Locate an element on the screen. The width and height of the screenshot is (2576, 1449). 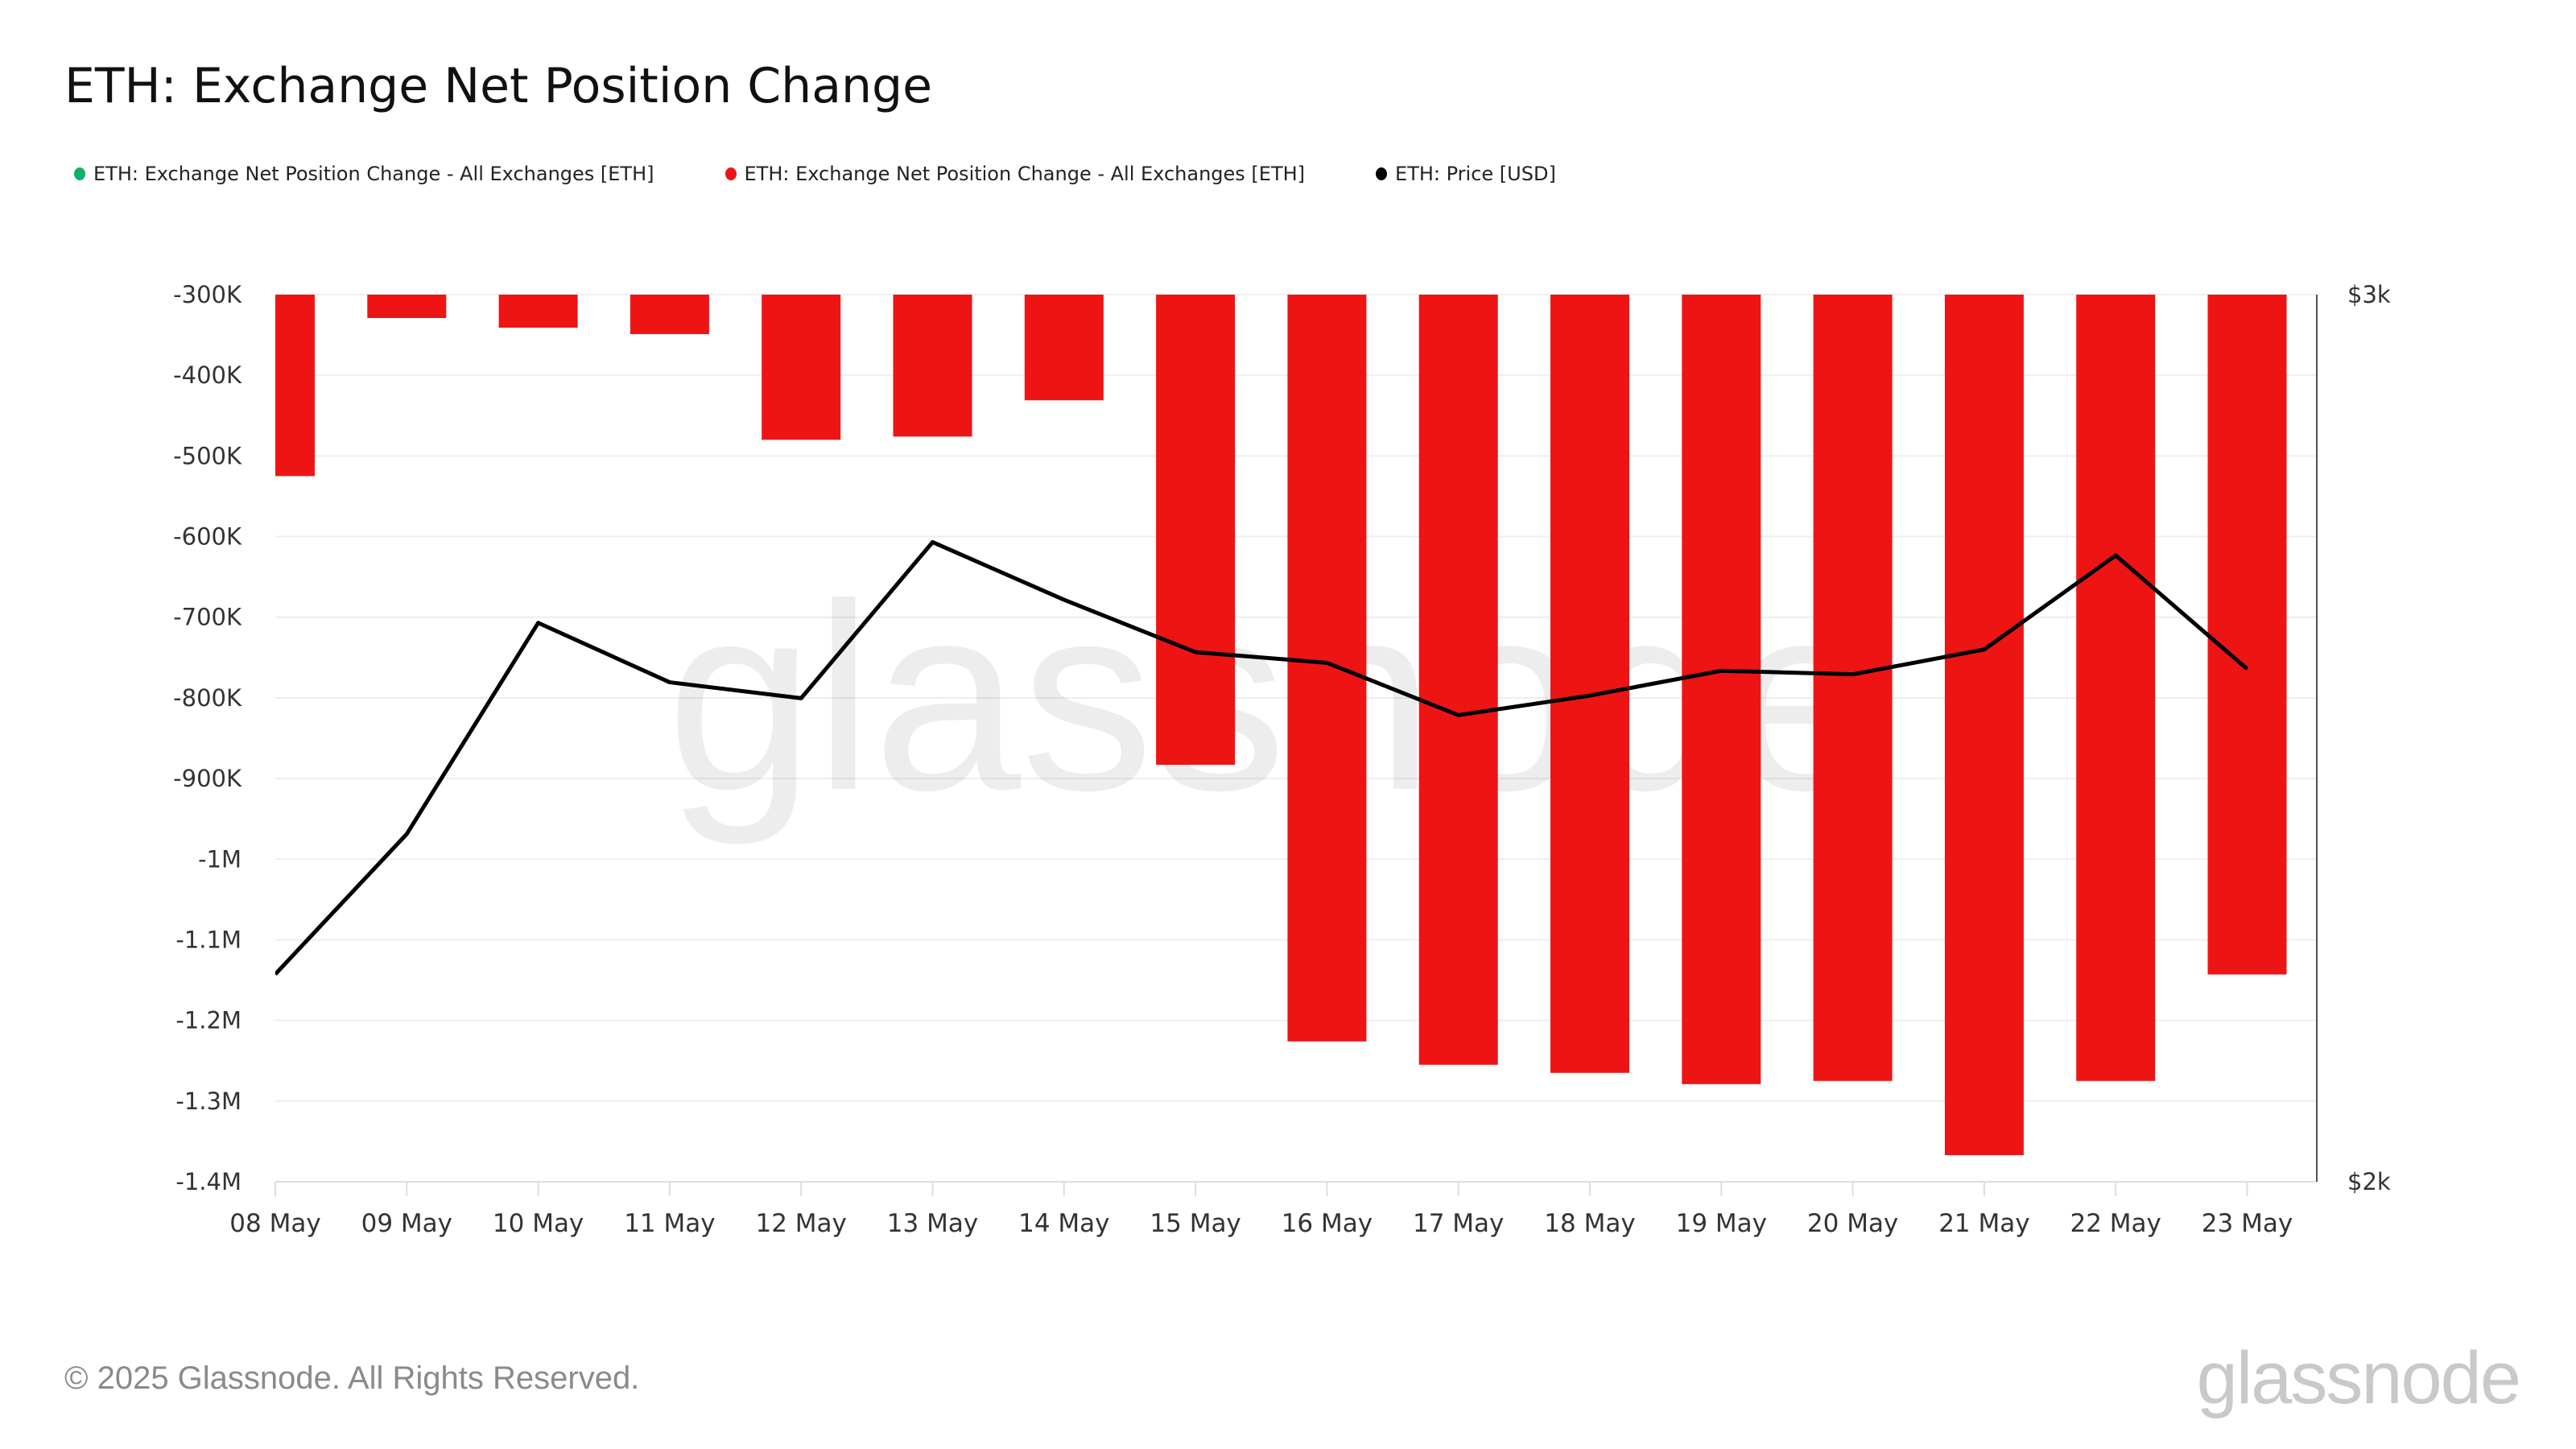
y-tick-label: -1.2M is located at coordinates (208, 1020).